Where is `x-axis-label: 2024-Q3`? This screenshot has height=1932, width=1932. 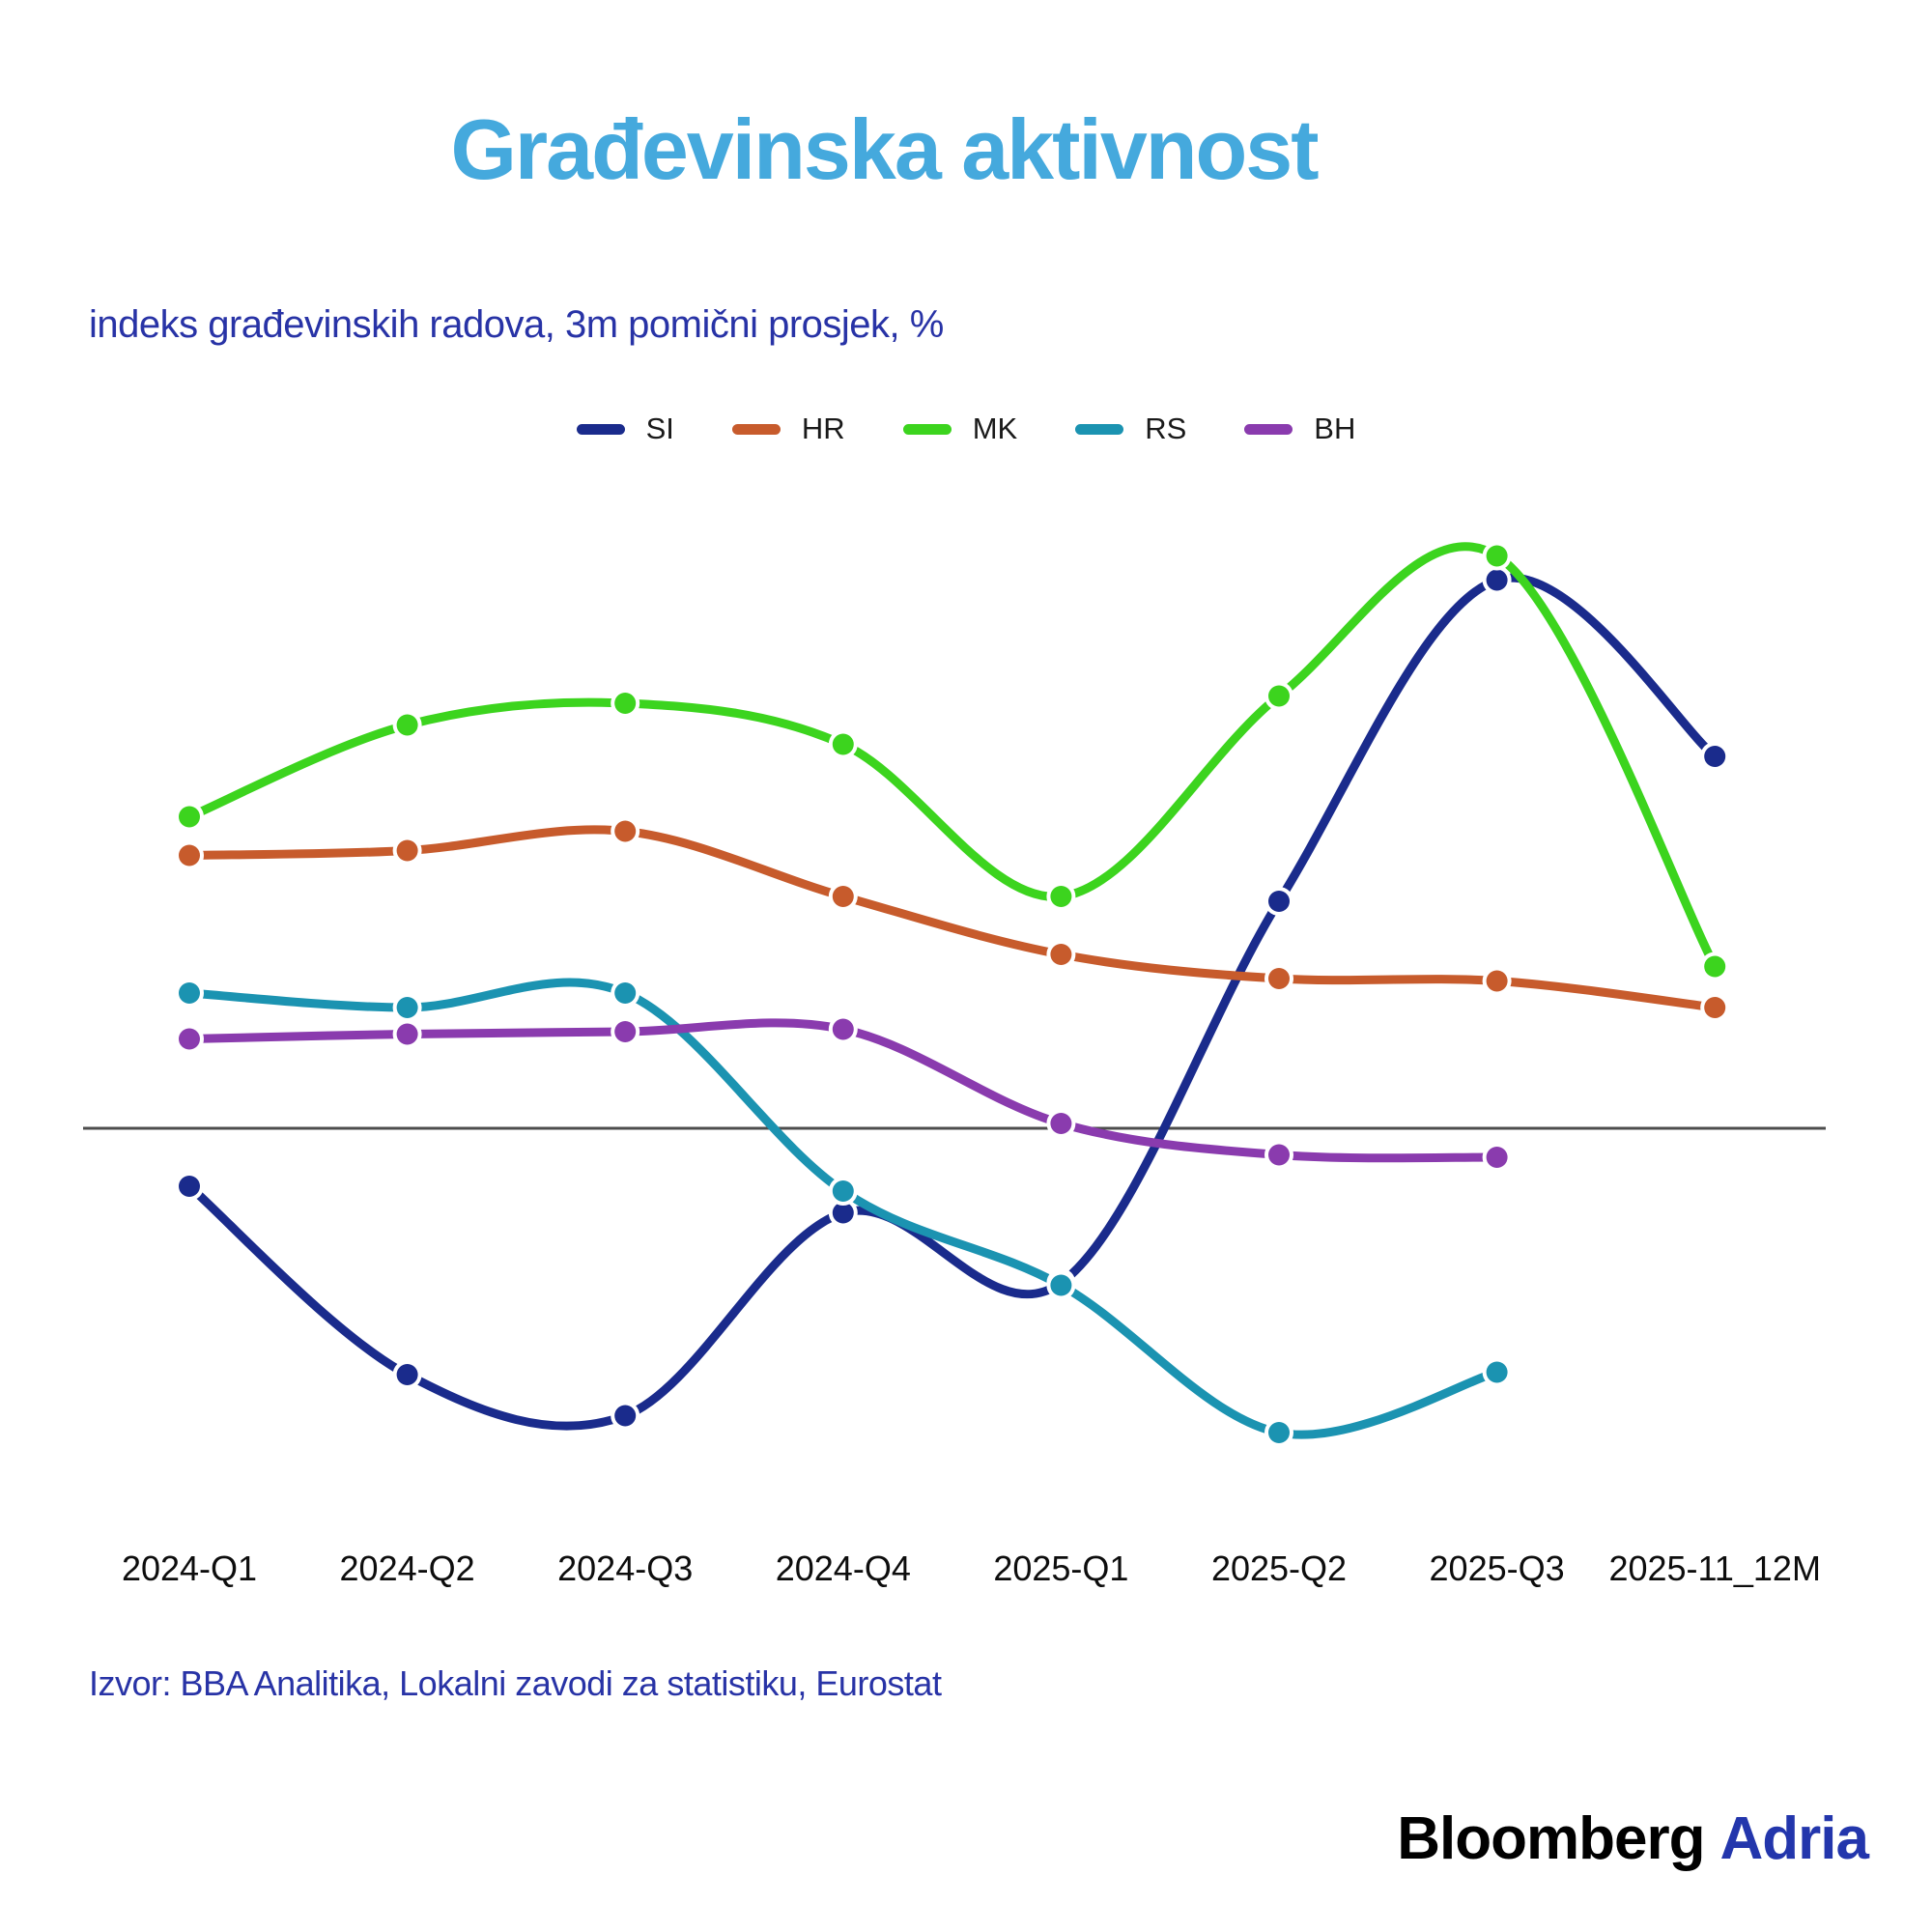
x-axis-label: 2024-Q3 is located at coordinates (625, 1568).